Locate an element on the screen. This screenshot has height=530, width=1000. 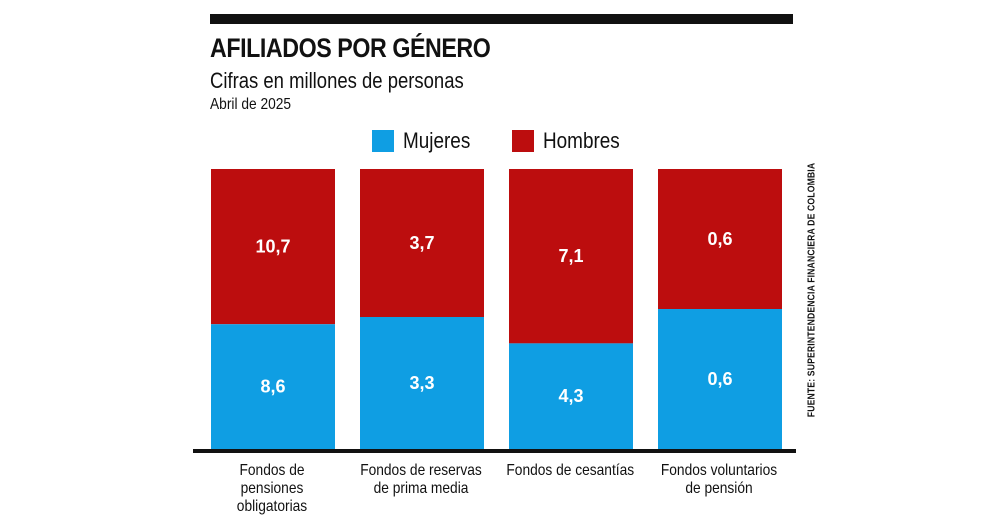
chart-subtitle: Cifras en millones de personas is located at coordinates (337, 80).